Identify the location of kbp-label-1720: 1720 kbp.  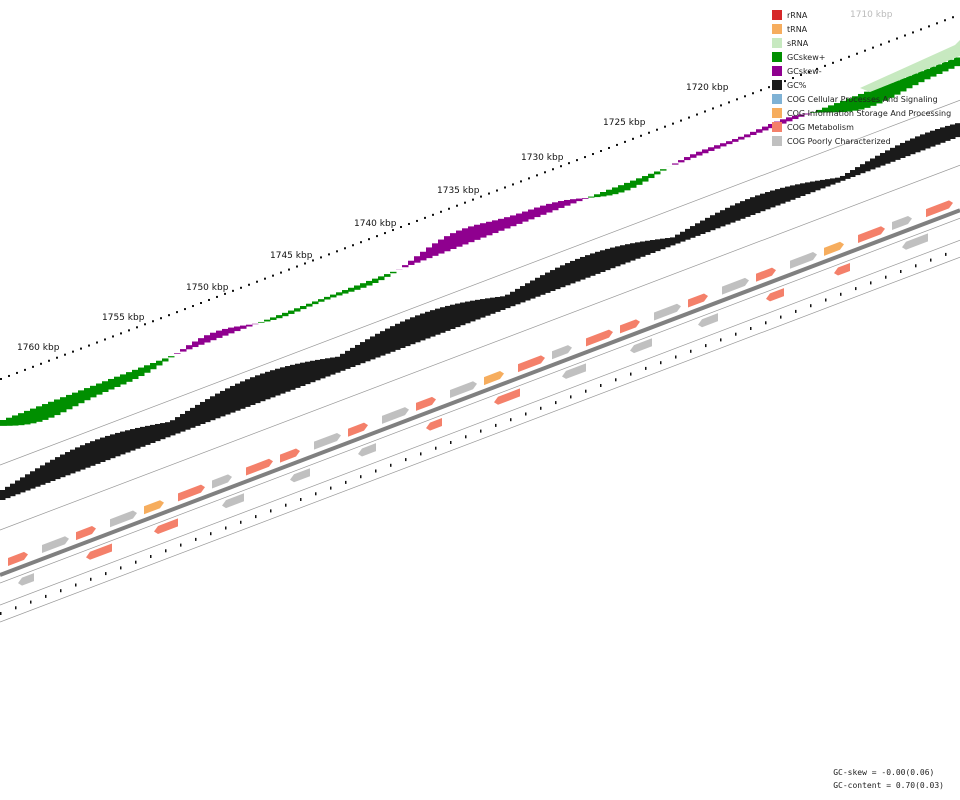
(707, 88).